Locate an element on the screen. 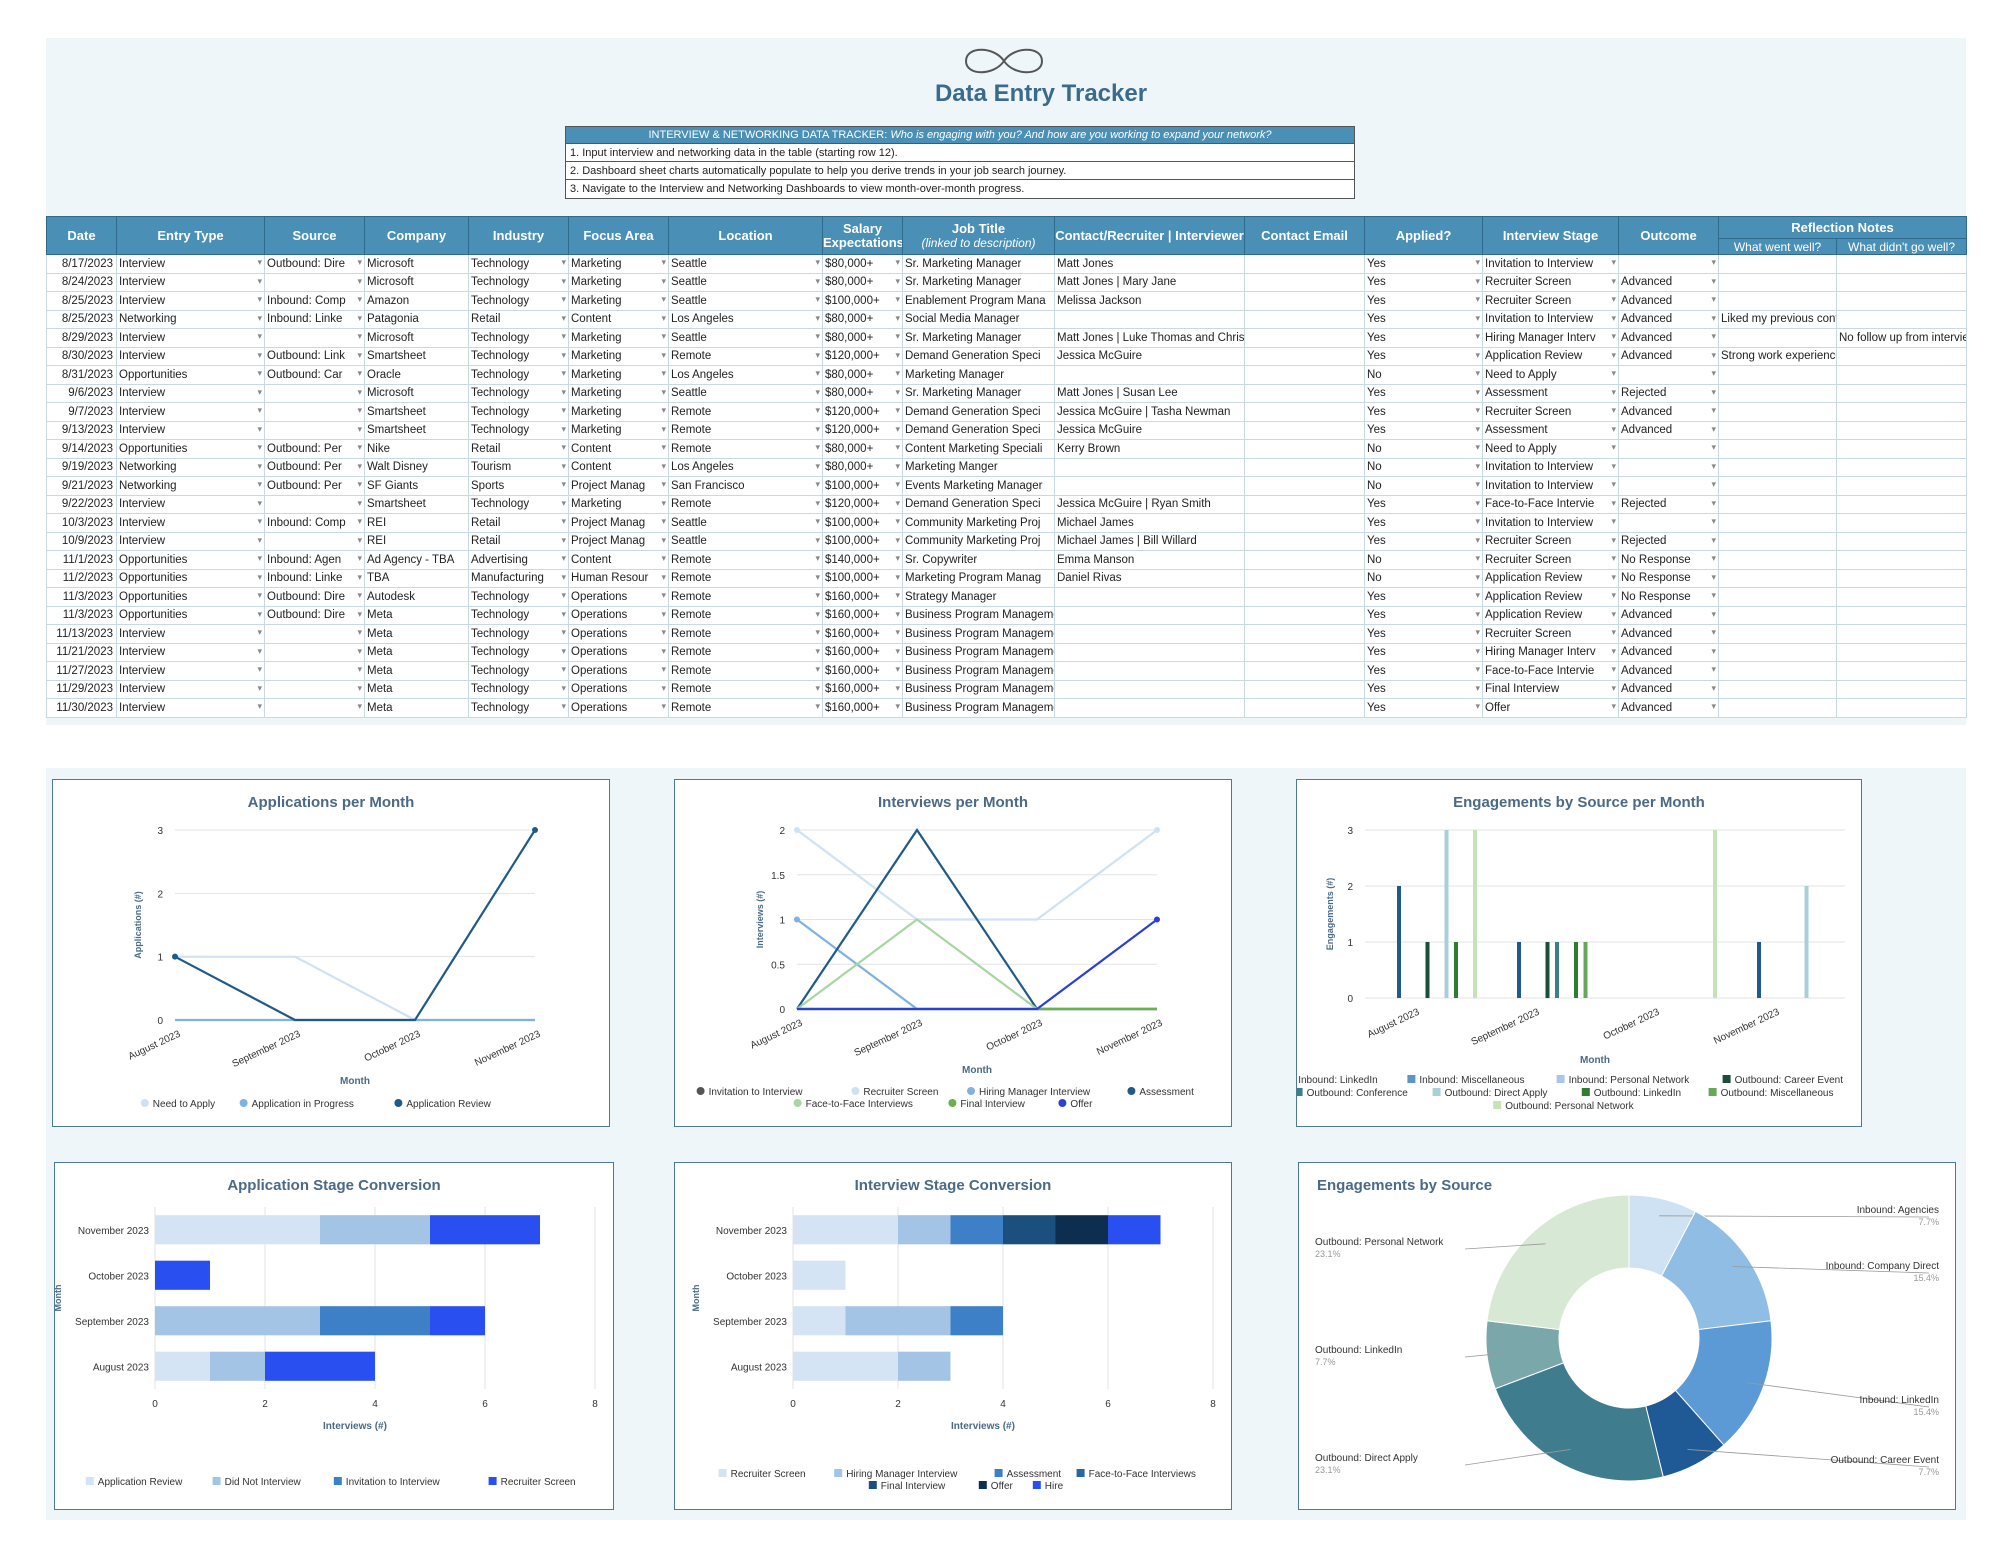  table-cell: Nike is located at coordinates (416, 449).